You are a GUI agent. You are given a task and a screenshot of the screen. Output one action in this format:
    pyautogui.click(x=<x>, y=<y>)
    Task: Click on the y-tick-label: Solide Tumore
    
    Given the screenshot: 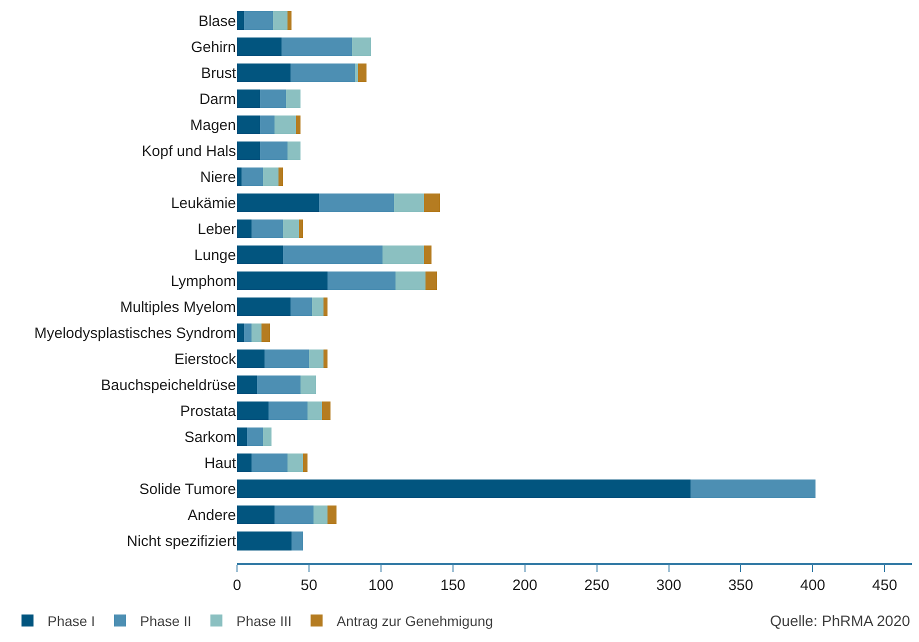 What is the action you would take?
    pyautogui.click(x=187, y=489)
    